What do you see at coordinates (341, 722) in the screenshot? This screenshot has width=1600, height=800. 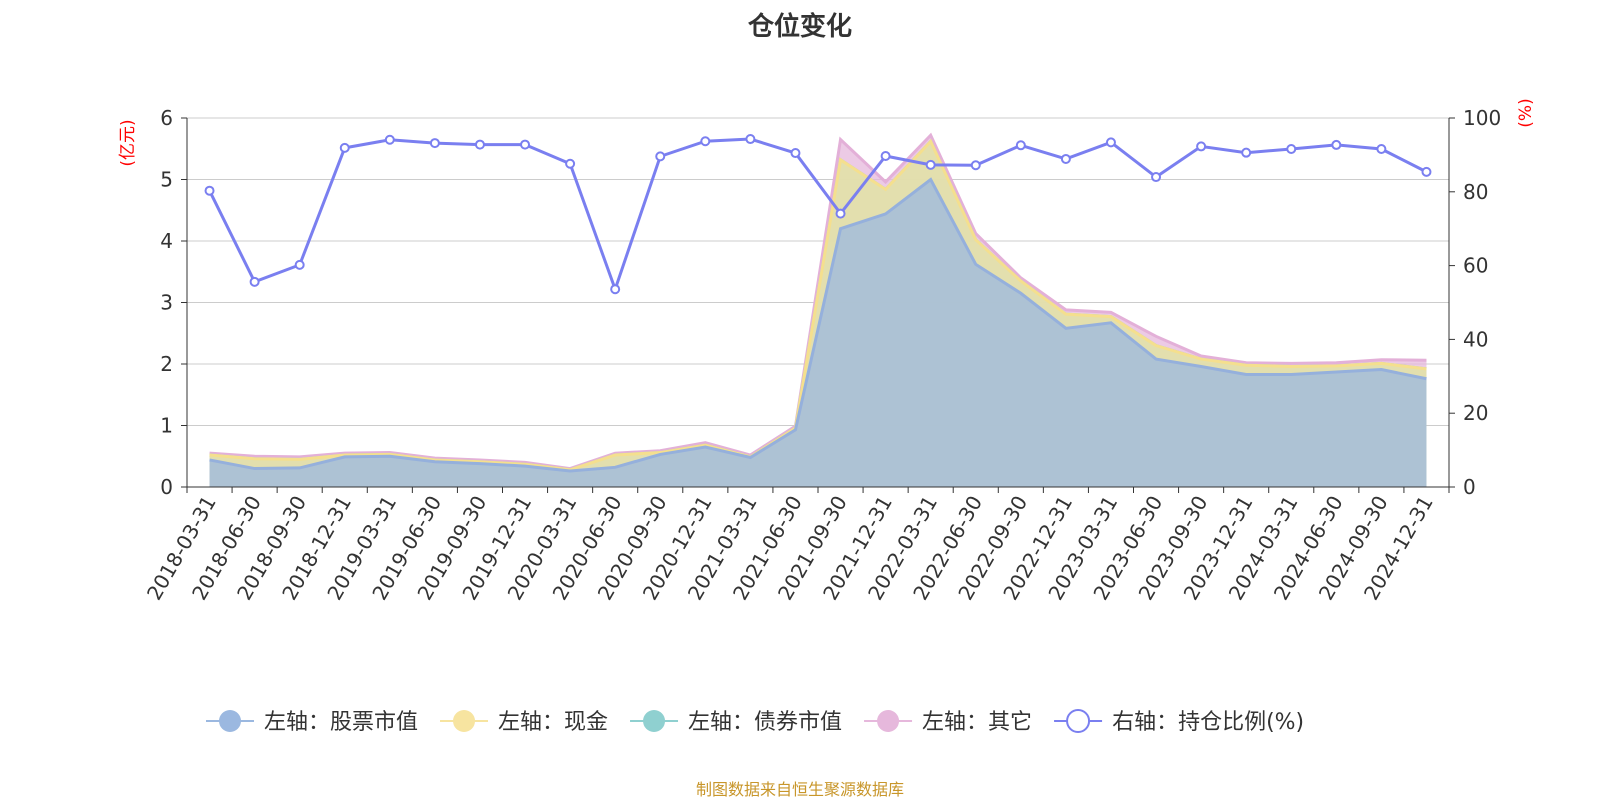 I see `legend-label: 左轴：股票市值` at bounding box center [341, 722].